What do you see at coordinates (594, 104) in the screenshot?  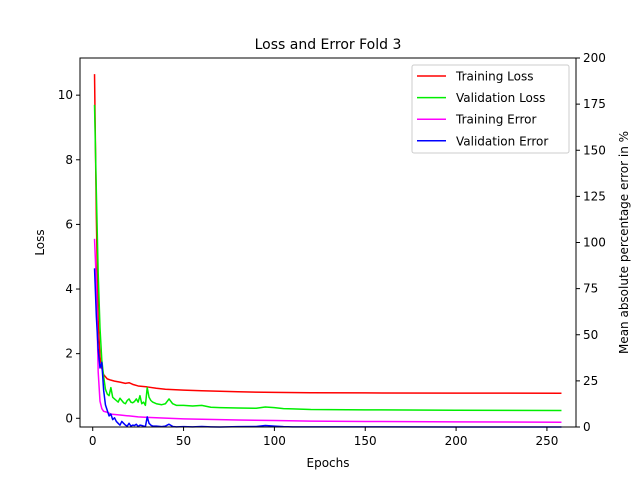 I see `y2-tick-label: 175` at bounding box center [594, 104].